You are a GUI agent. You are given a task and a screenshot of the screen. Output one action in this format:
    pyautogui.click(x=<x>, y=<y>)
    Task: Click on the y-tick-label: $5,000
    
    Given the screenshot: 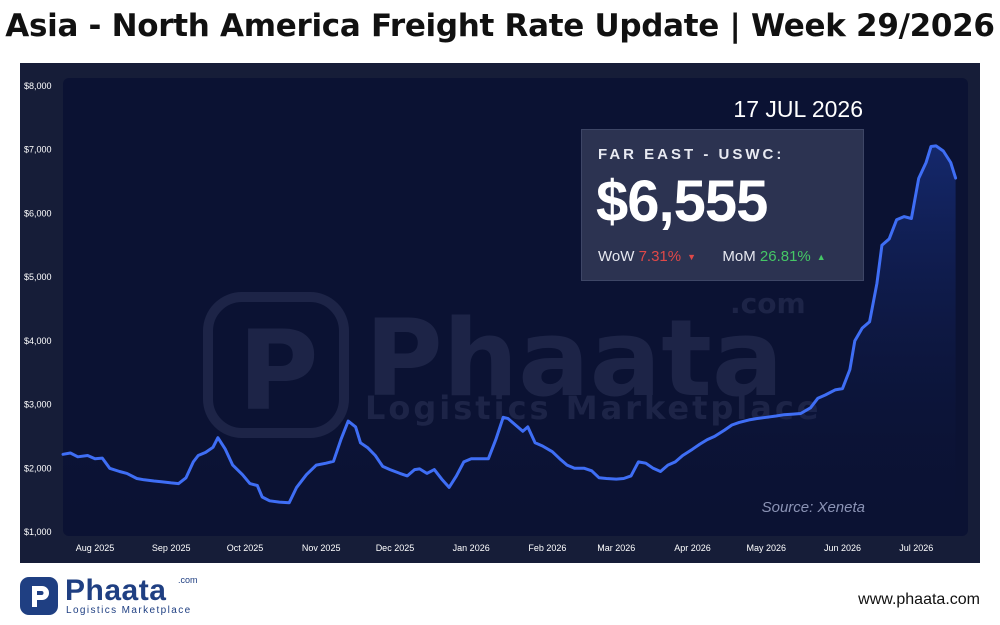 What is the action you would take?
    pyautogui.click(x=38, y=277)
    